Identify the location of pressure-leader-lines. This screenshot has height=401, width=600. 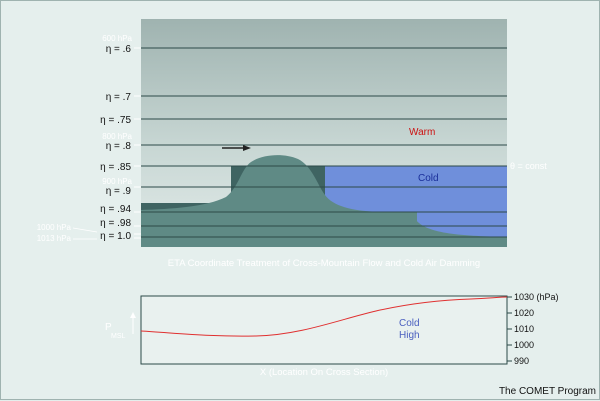
(85, 233).